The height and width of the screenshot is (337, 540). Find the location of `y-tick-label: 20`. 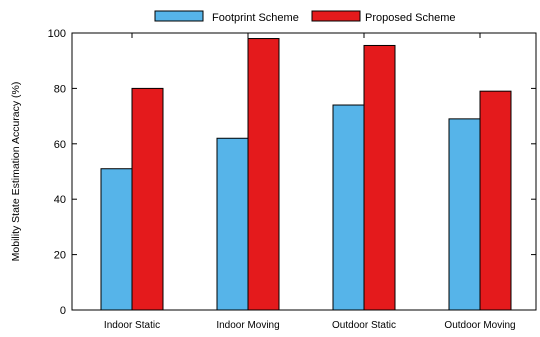

y-tick-label: 20 is located at coordinates (60, 256).